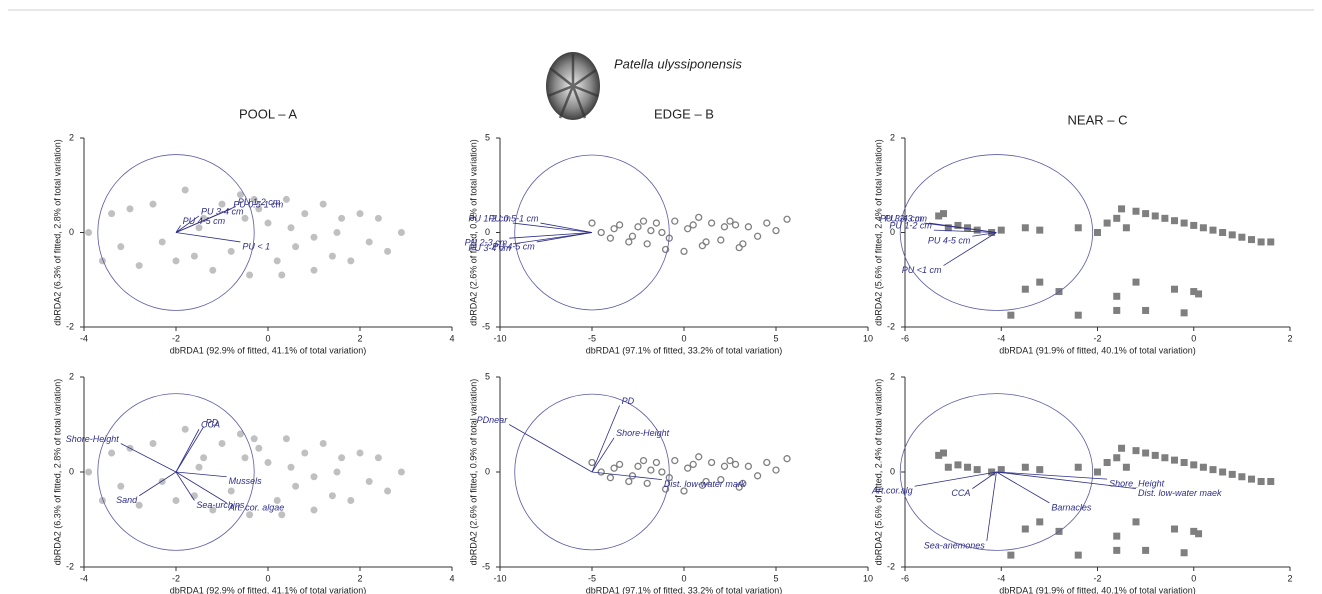 Image resolution: width=1322 pixels, height=594 pixels. Describe the element at coordinates (127, 500) in the screenshot. I see `vector-label: Sand` at that location.